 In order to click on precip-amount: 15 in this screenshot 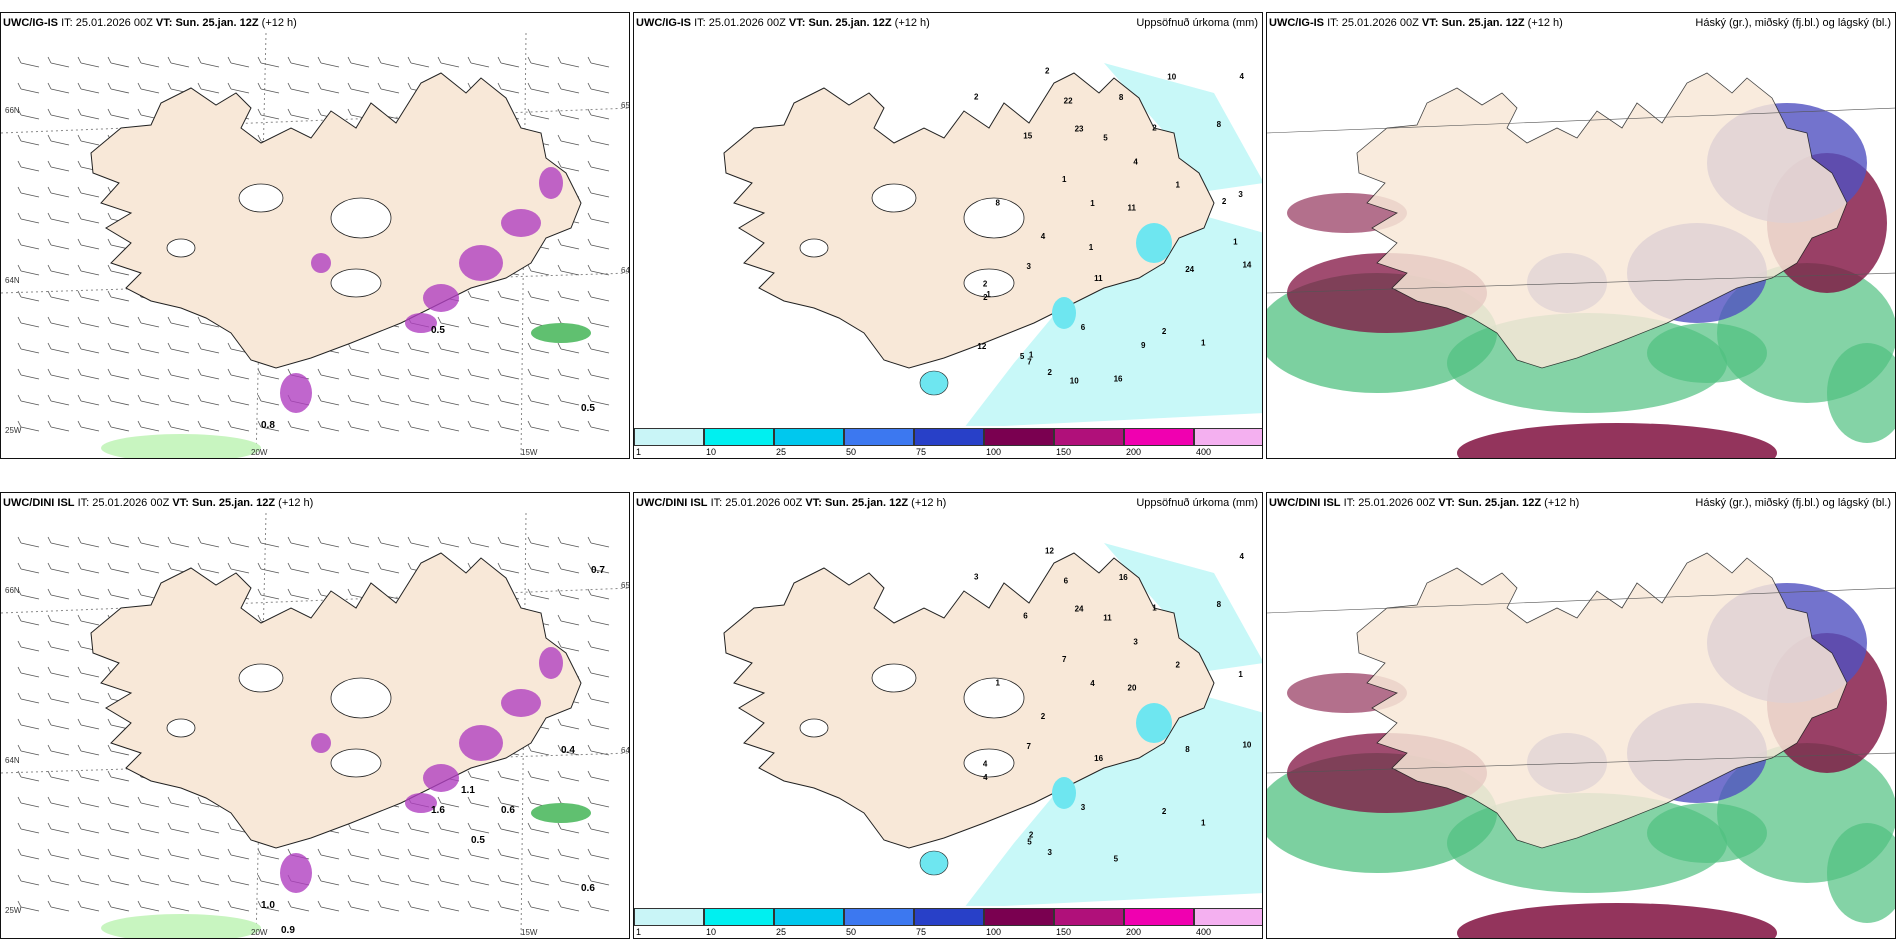, I will do `click(1027, 135)`.